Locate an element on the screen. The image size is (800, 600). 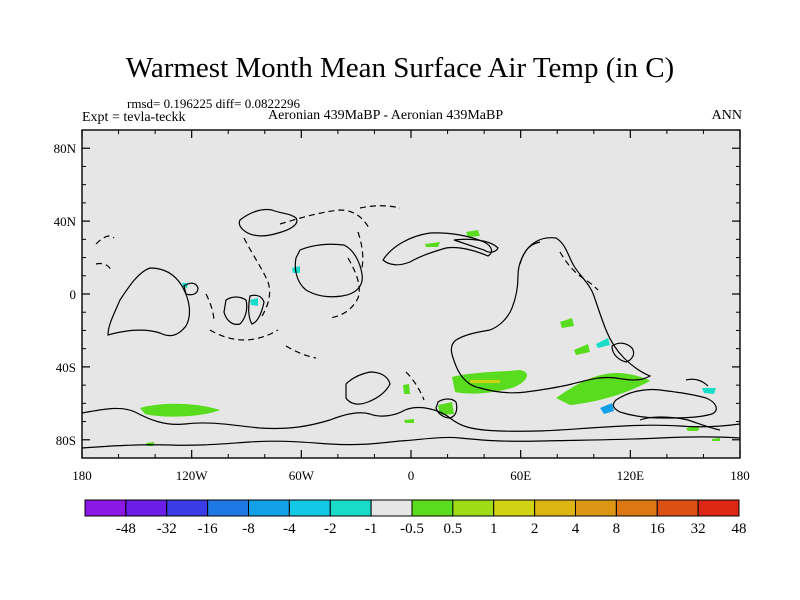
lat-tick-label: 40S is located at coordinates (66, 367).